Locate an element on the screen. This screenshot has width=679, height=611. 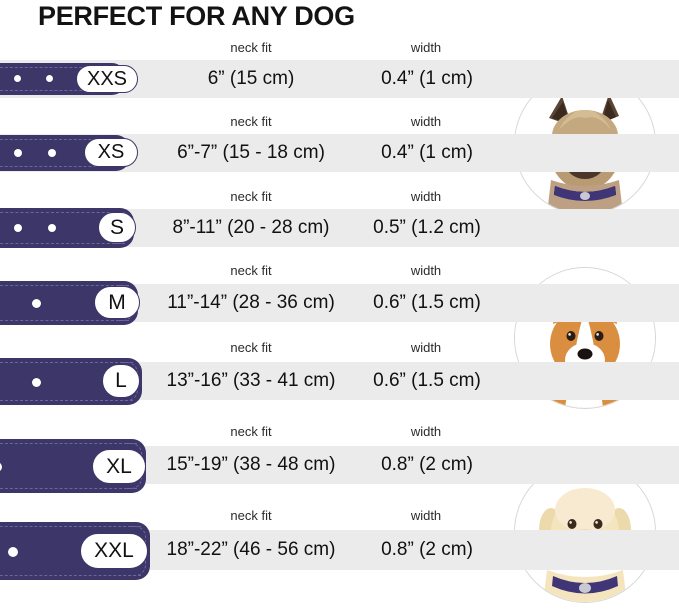
size-badge: XS is located at coordinates (111, 152).